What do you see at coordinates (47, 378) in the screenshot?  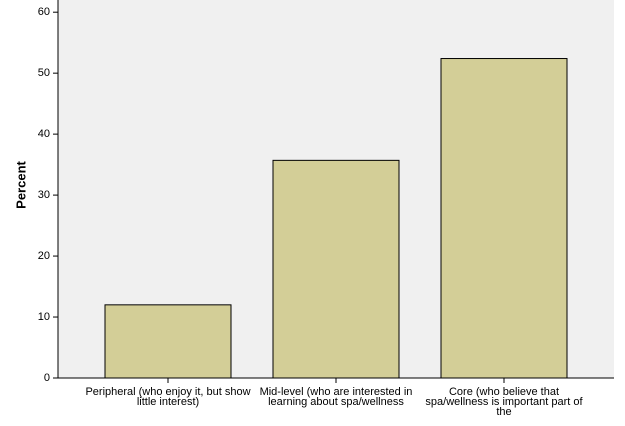 I see `y-tick-label: 0` at bounding box center [47, 378].